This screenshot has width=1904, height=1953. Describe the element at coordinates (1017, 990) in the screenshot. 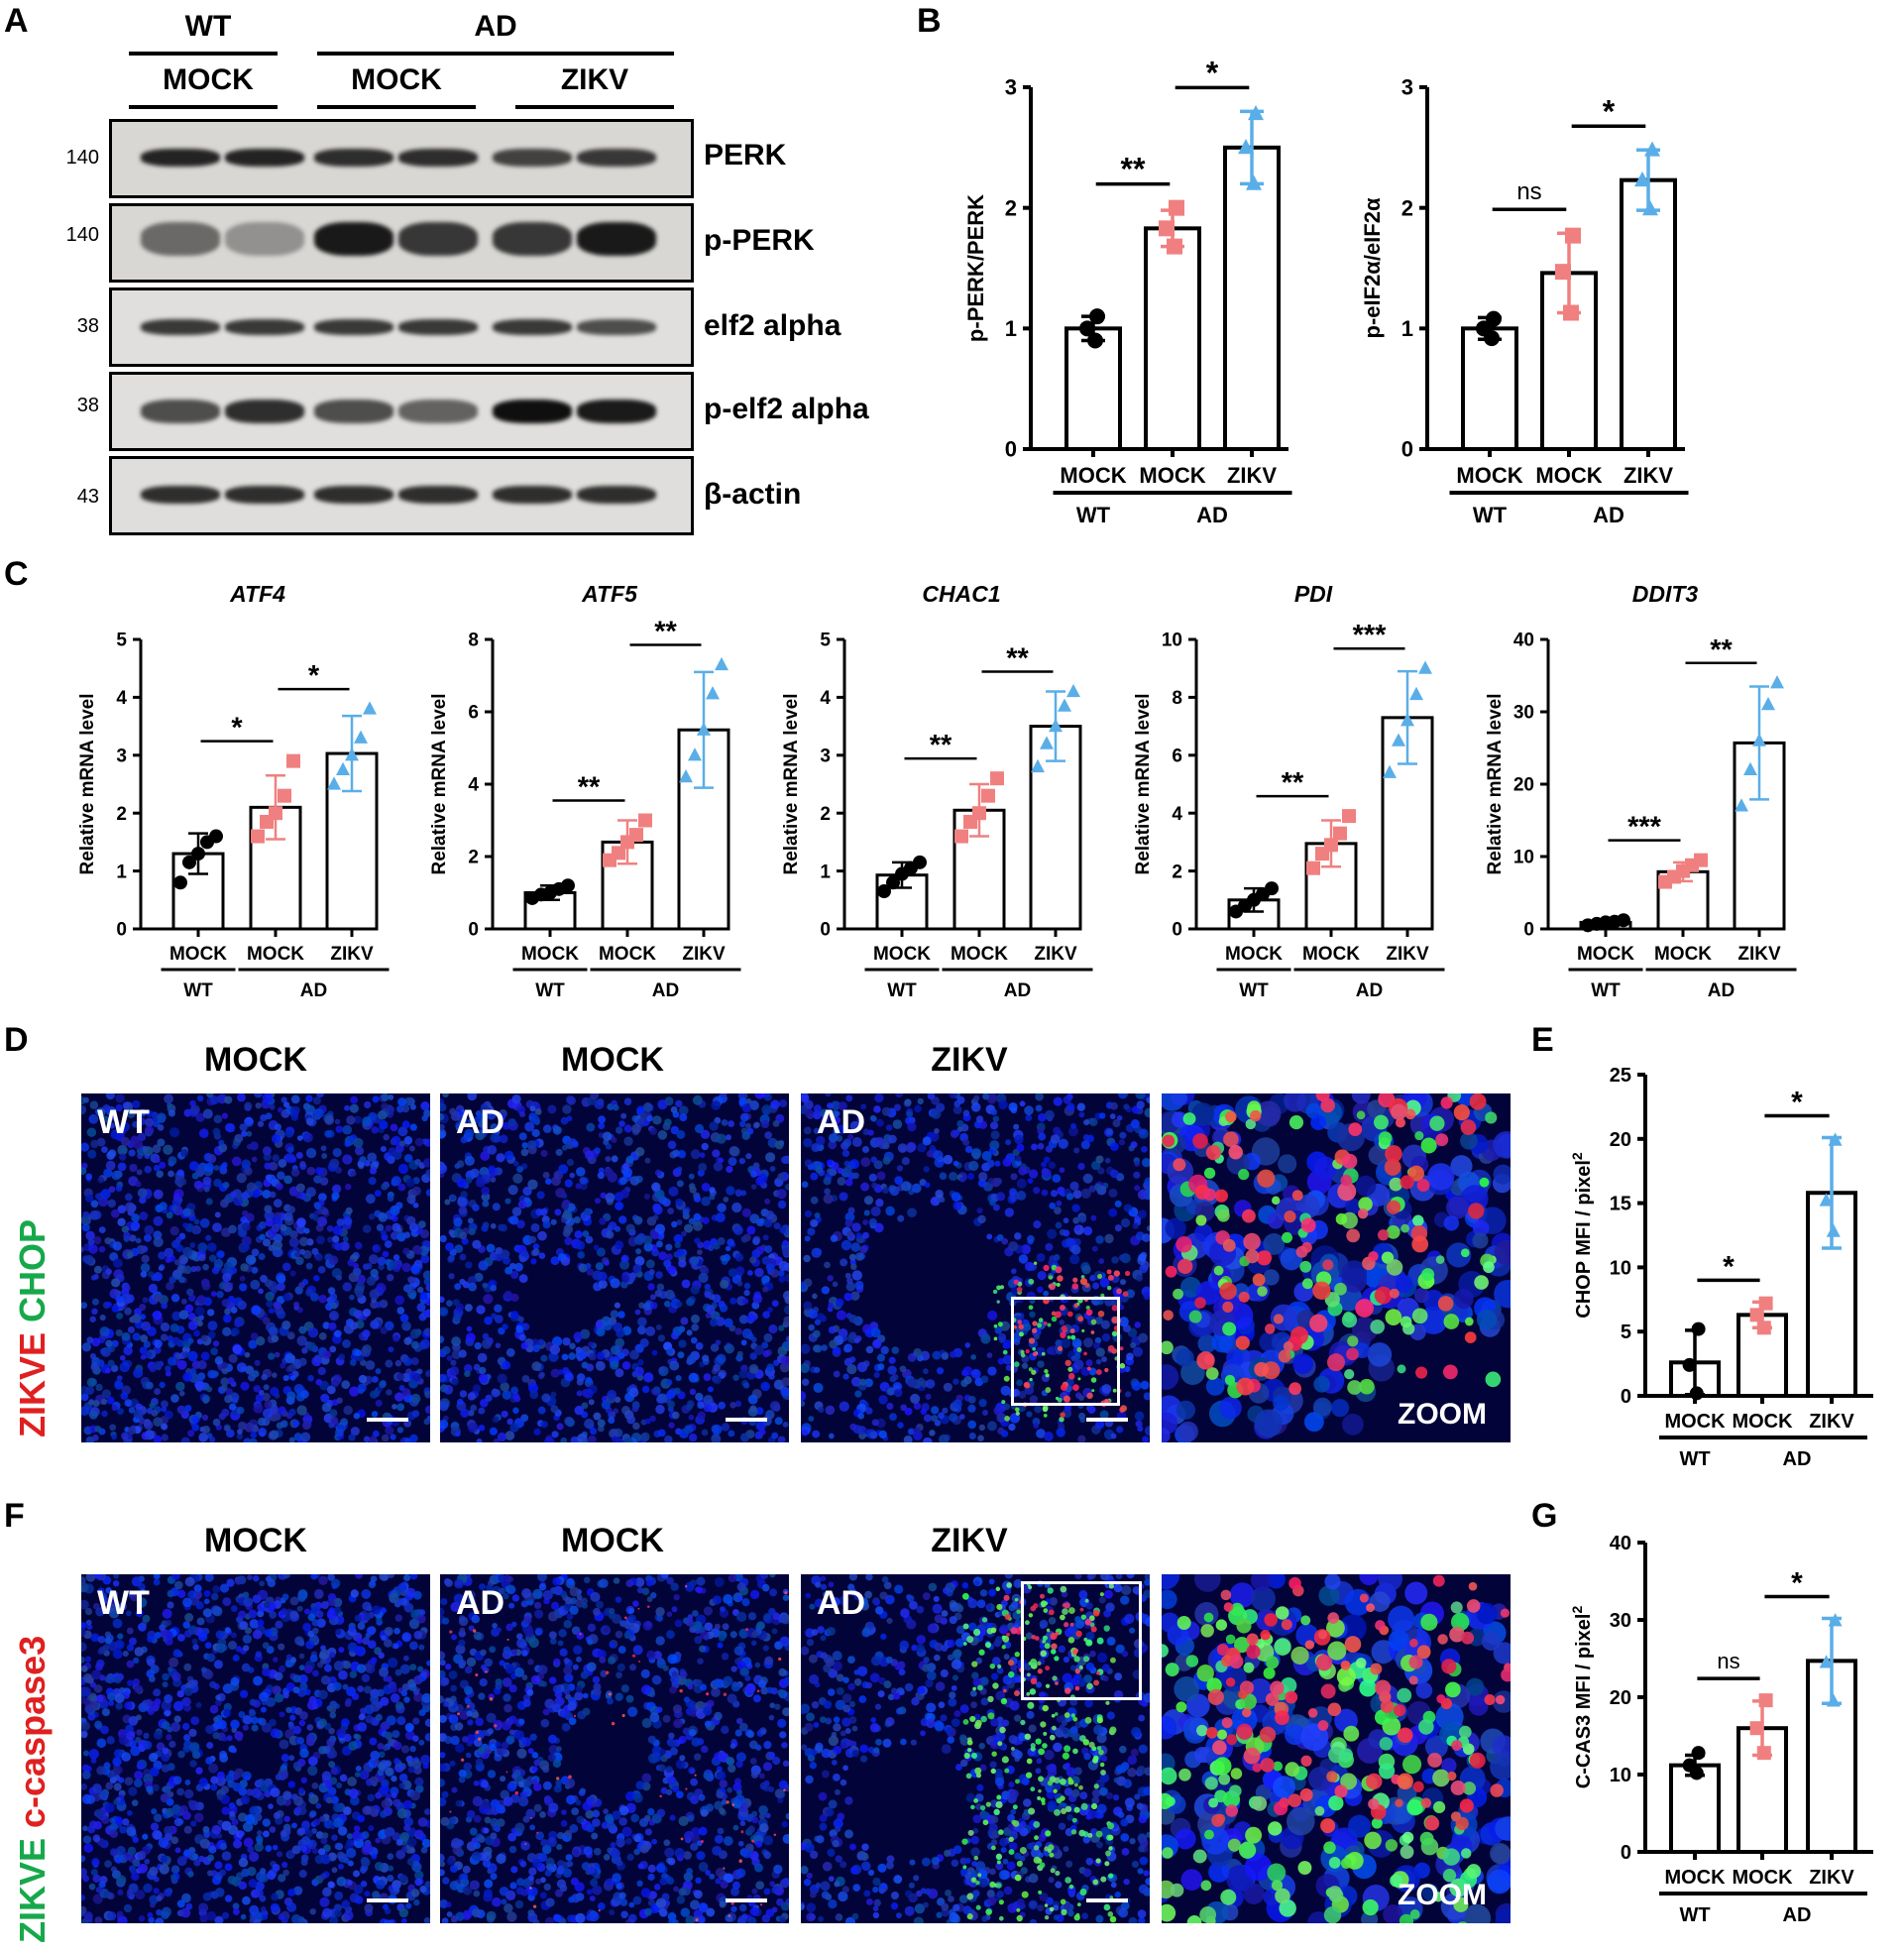

I see `group-label: AD` at that location.